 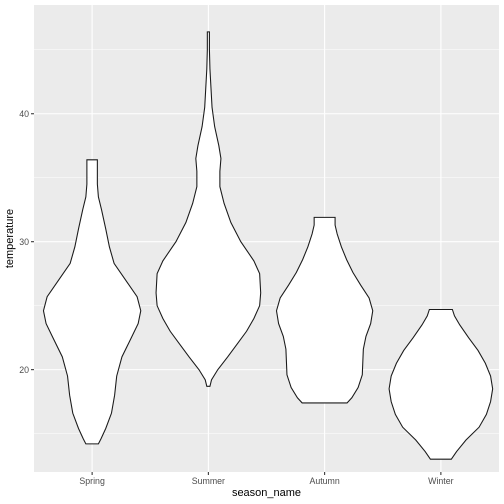 What do you see at coordinates (10, 238) in the screenshot?
I see `y-axis-title: temperature` at bounding box center [10, 238].